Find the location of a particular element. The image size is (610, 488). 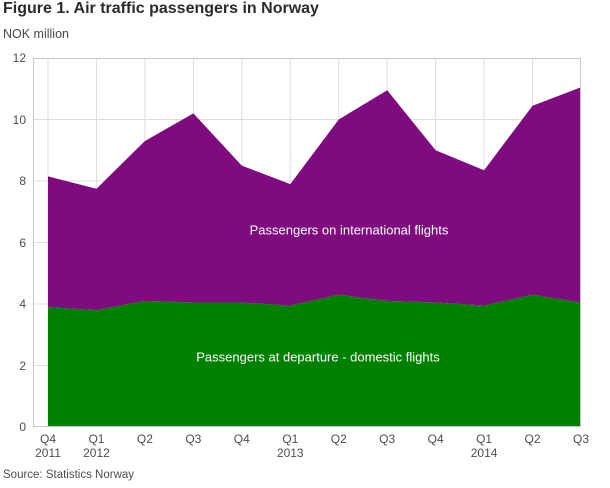

y-tick-label: 0 is located at coordinates (22, 427).